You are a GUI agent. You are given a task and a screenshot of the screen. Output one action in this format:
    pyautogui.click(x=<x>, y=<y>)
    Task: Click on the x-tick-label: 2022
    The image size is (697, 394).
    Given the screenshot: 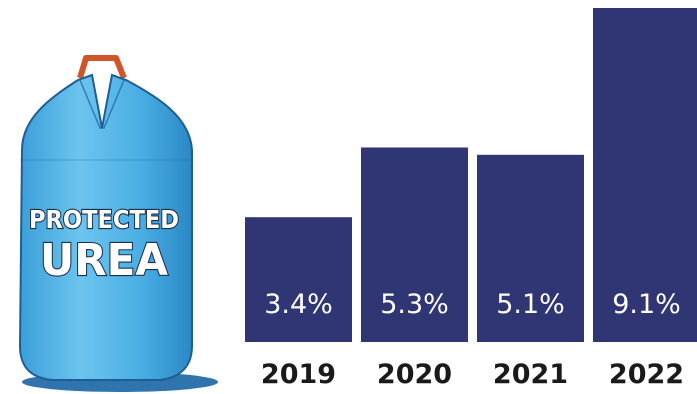 What is the action you would take?
    pyautogui.click(x=646, y=374)
    